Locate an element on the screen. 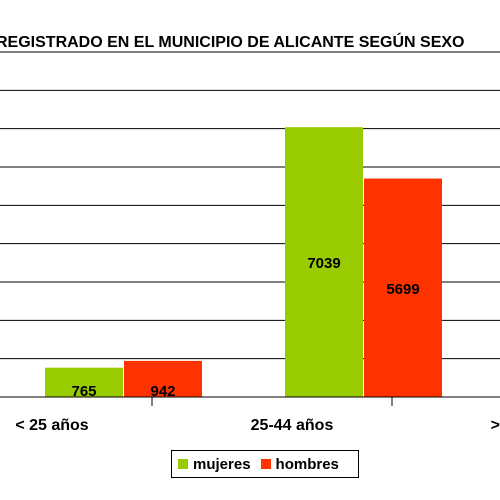 Image resolution: width=500 pixels, height=500 pixels. legend-swatch-mujeres is located at coordinates (183, 464).